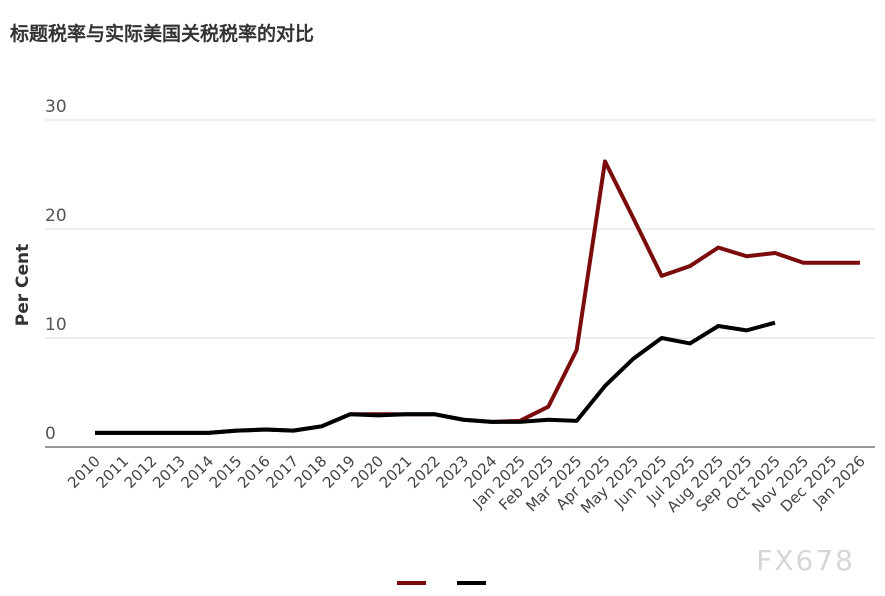 This screenshot has width=885, height=596. Describe the element at coordinates (56, 325) in the screenshot. I see `y-tick-label: 10` at that location.